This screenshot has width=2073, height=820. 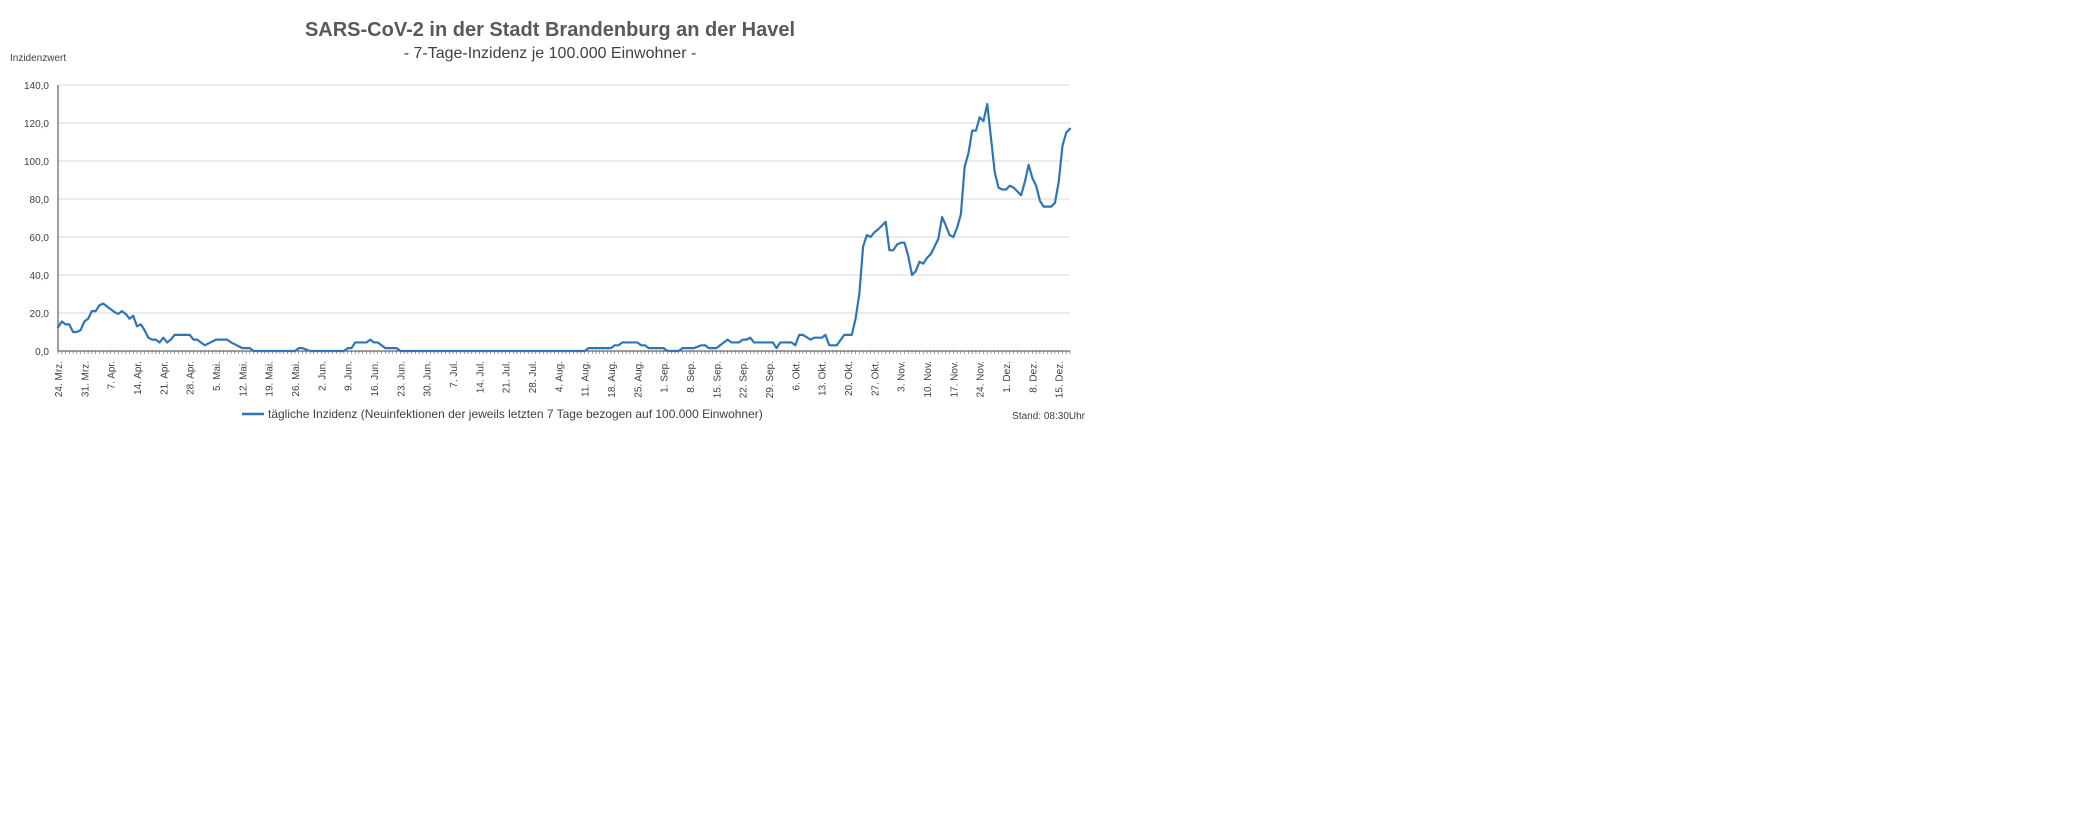 What do you see at coordinates (954, 379) in the screenshot?
I see `x-tick-label: 17. Nov.` at bounding box center [954, 379].